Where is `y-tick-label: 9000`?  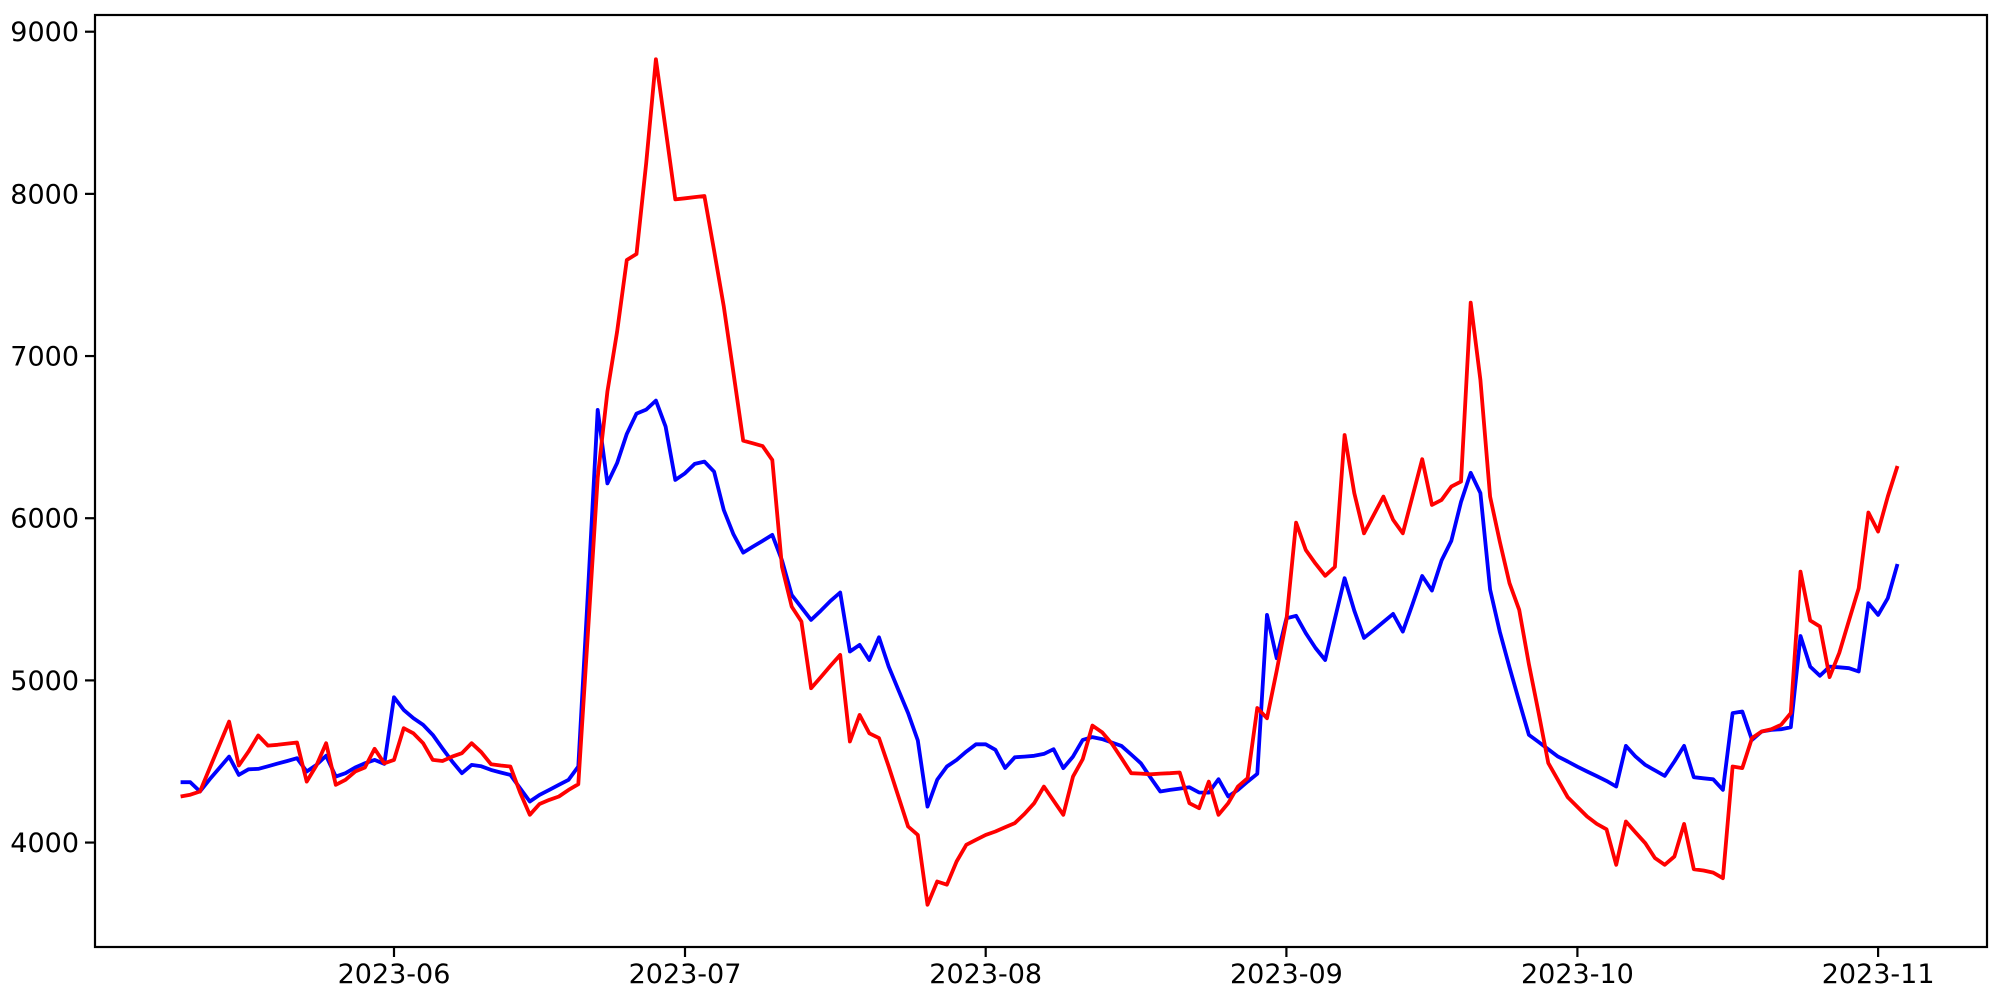 y-tick-label: 9000 is located at coordinates (44, 32).